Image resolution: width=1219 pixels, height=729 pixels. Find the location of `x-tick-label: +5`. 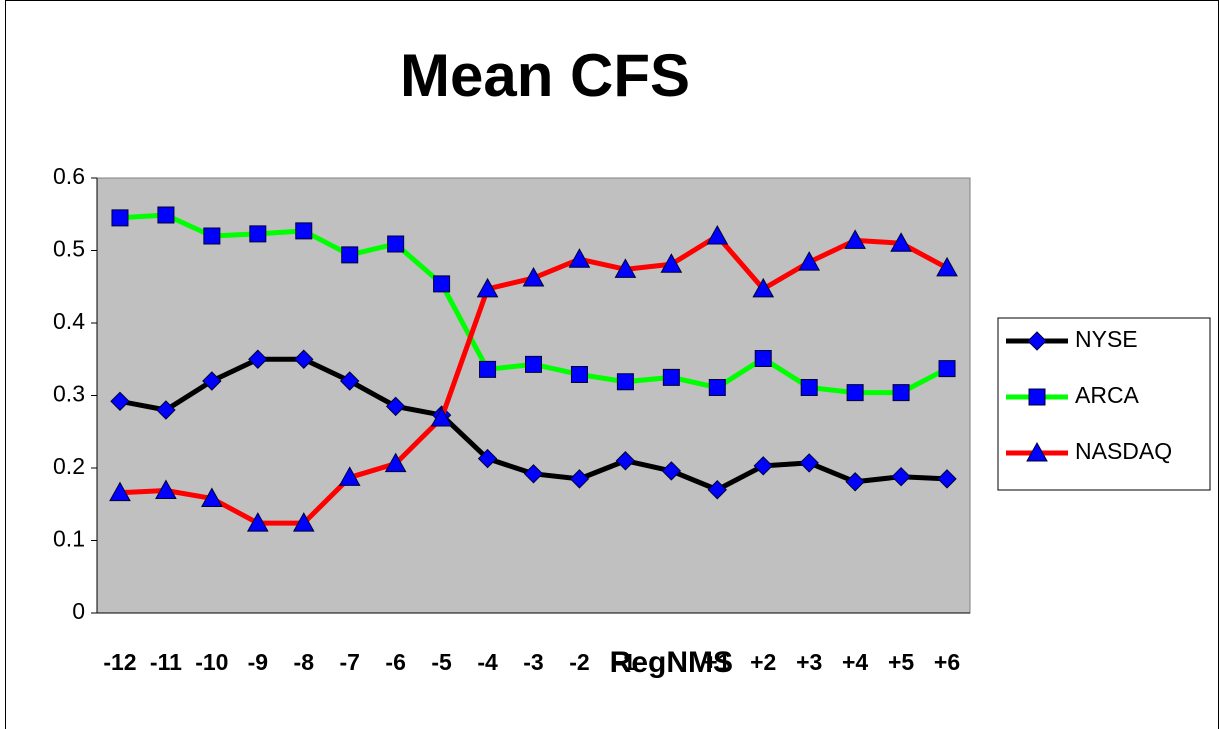

x-tick-label: +5 is located at coordinates (901, 662).